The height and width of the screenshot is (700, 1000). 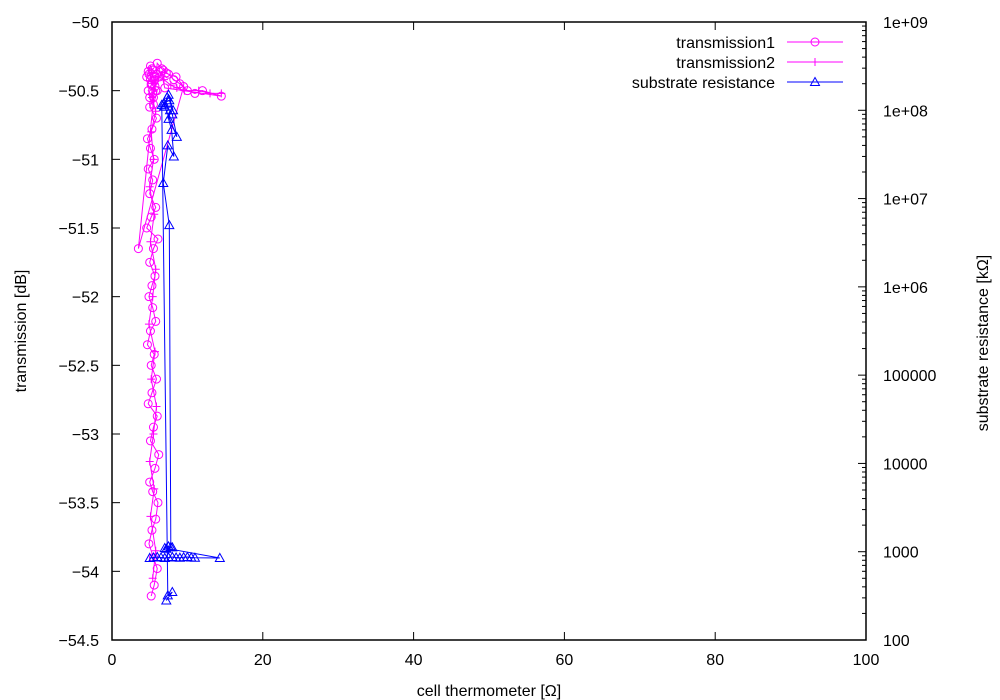 What do you see at coordinates (85, 572) in the screenshot?
I see `y-tick-label: −54` at bounding box center [85, 572].